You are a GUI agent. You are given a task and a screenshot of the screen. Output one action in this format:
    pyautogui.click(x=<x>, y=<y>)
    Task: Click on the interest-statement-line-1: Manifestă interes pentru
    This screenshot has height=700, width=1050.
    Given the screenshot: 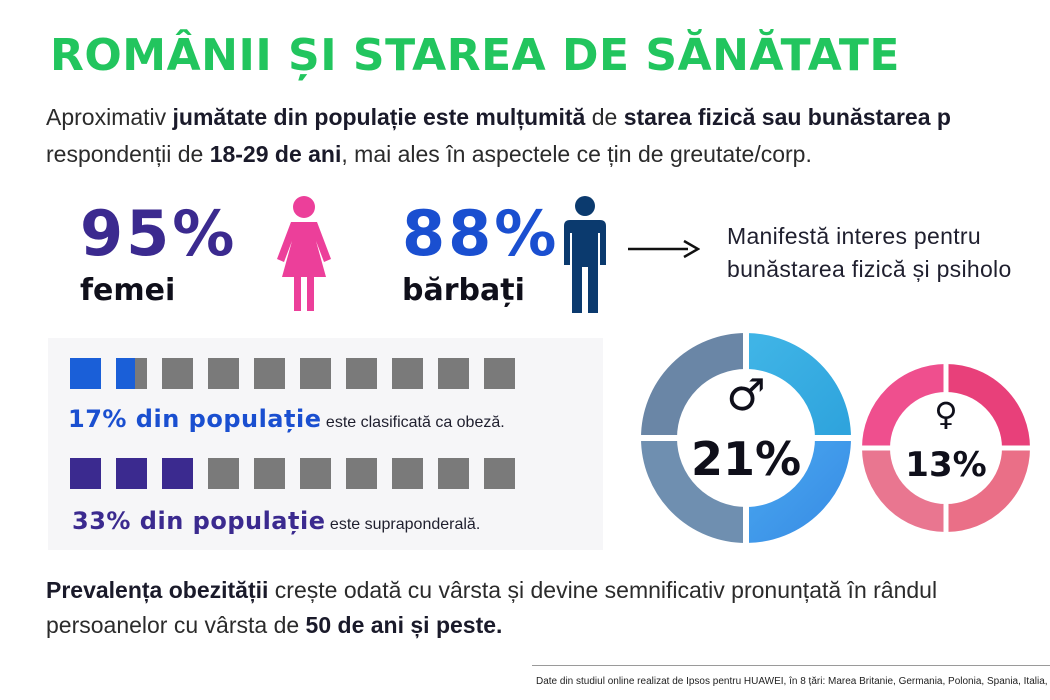 What is the action you would take?
    pyautogui.click(x=854, y=236)
    